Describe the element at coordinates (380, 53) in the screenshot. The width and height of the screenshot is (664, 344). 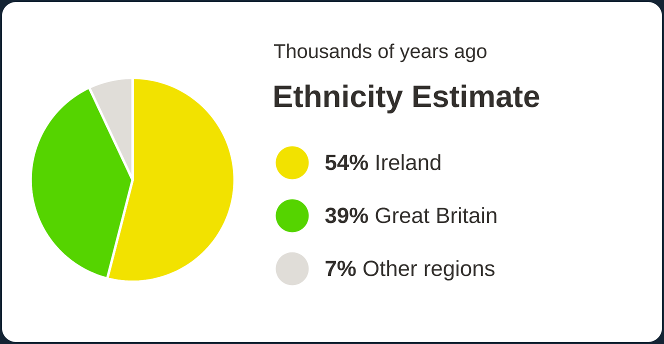
I see `chart-subtitle: Thousands of years ago` at that location.